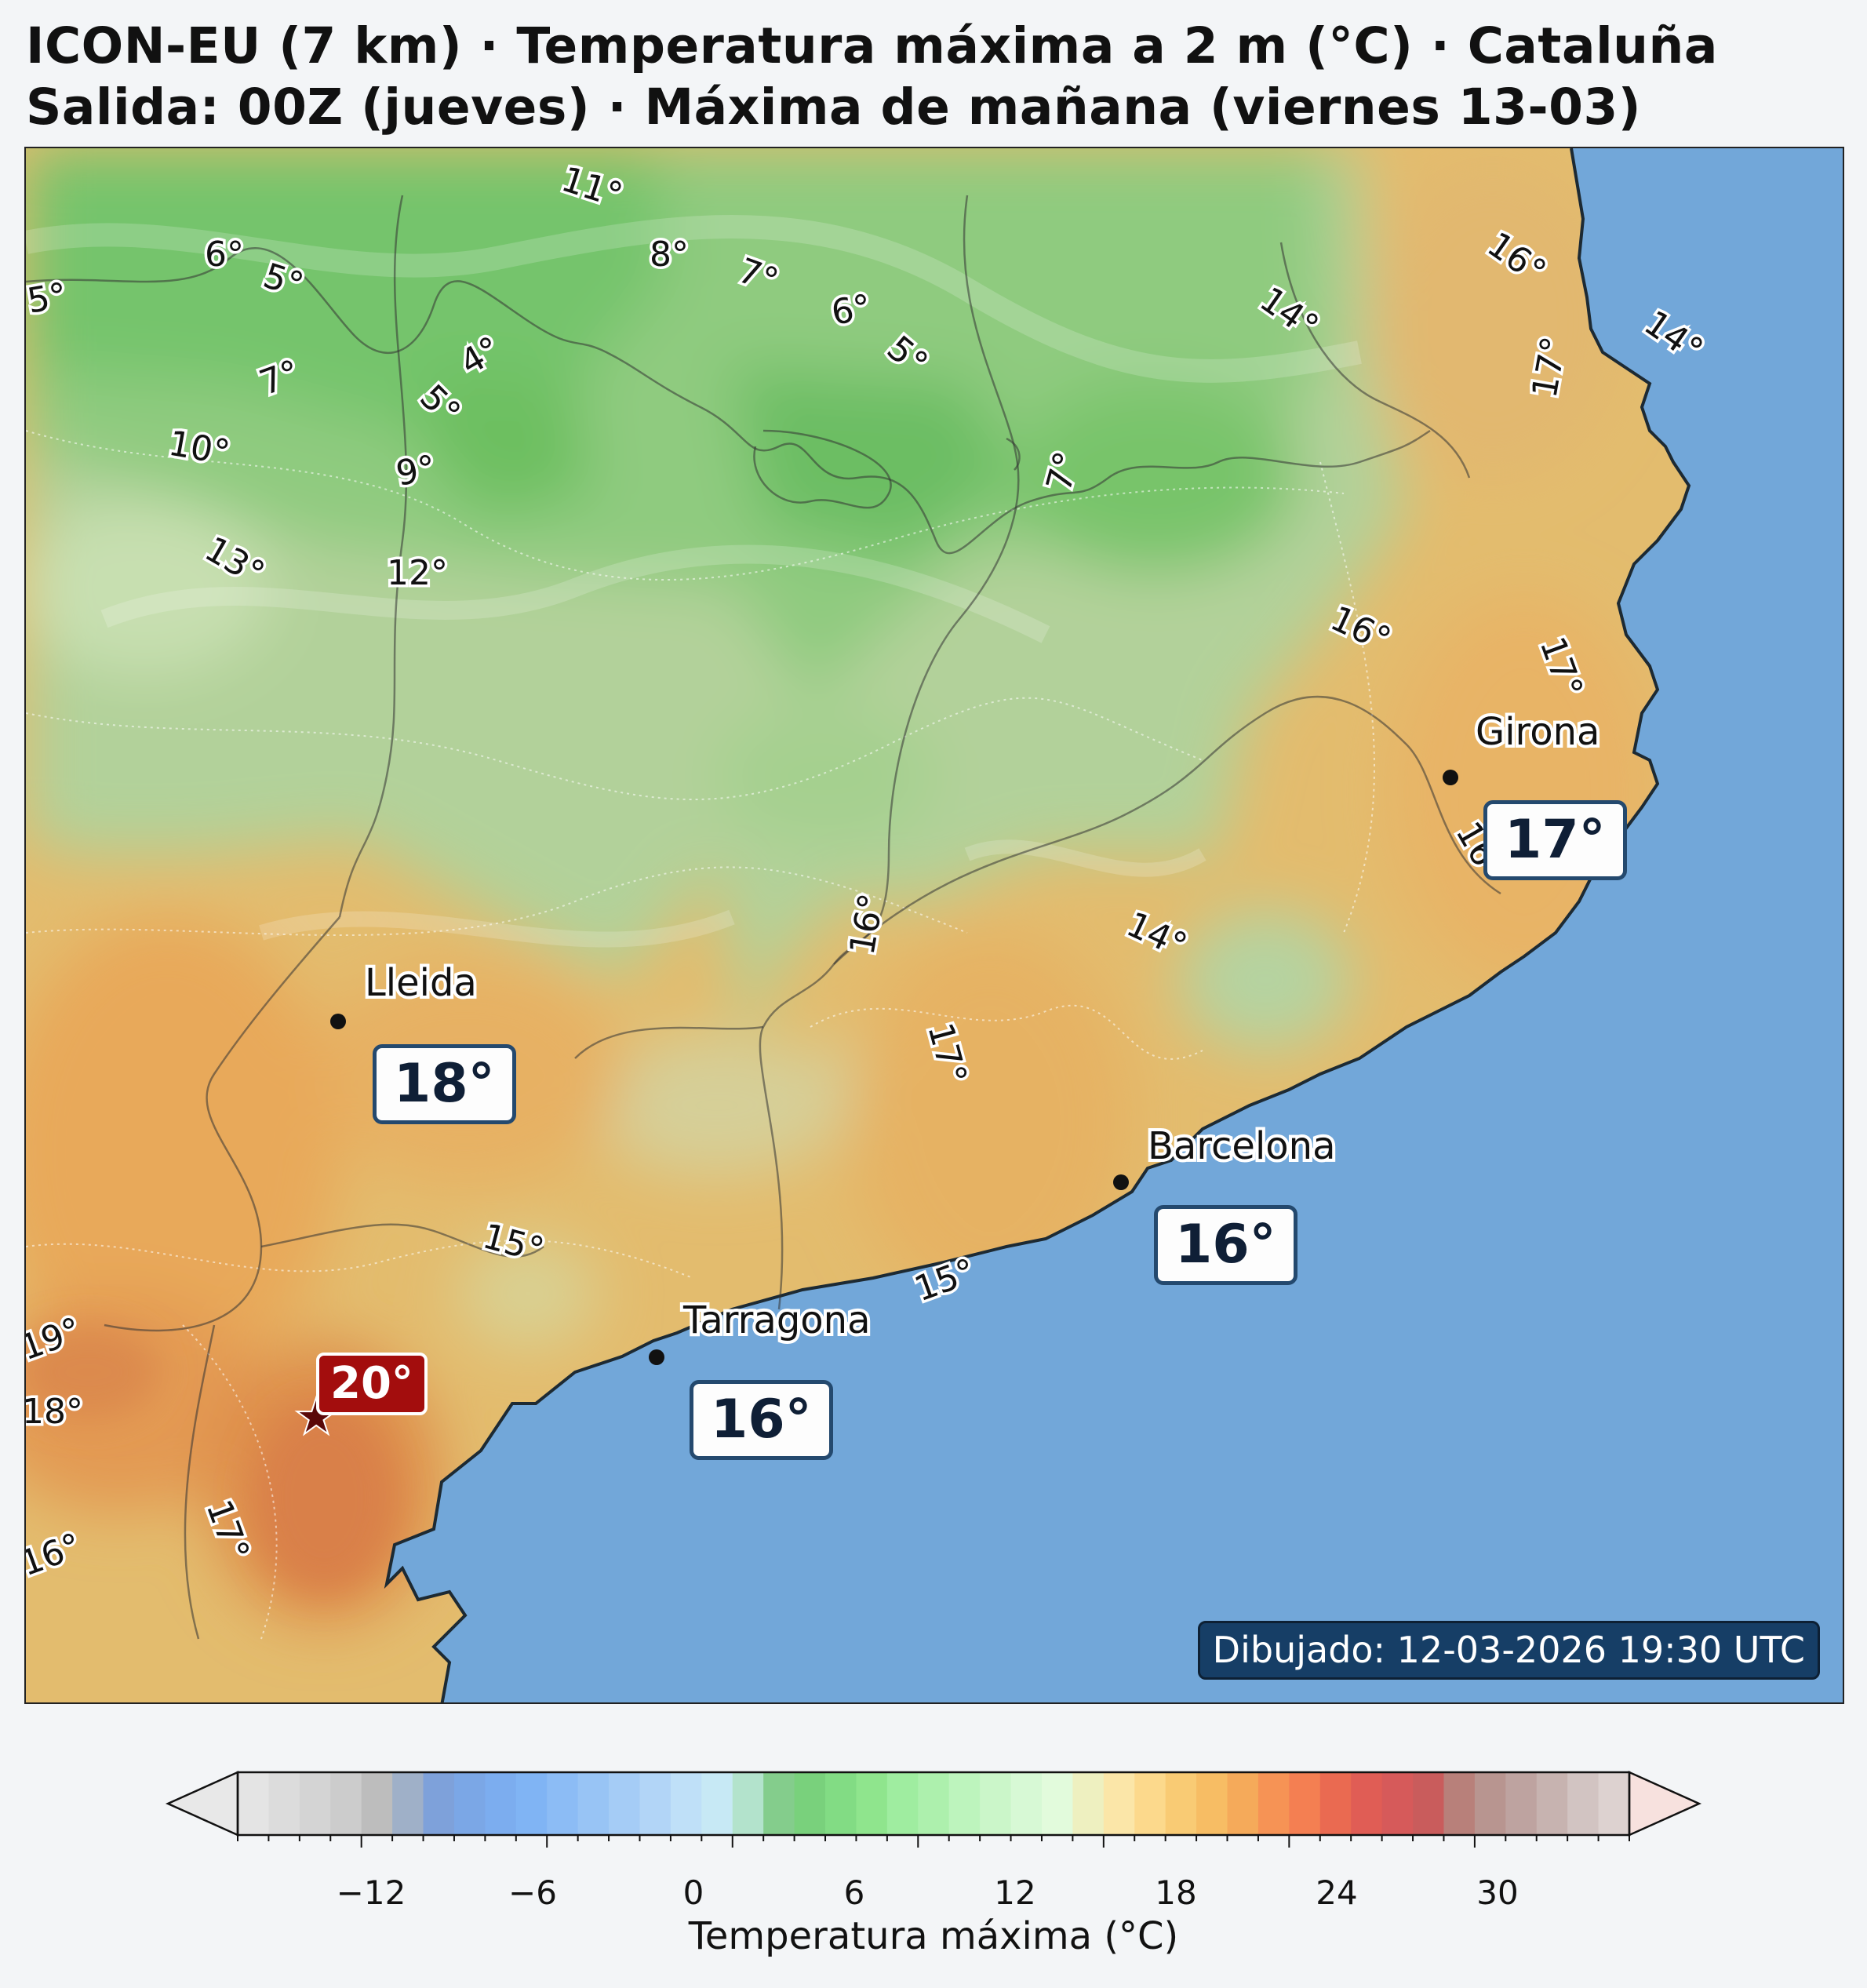 The width and height of the screenshot is (1867, 1988). I want to click on city-name-lleida: Lleida, so click(421, 983).